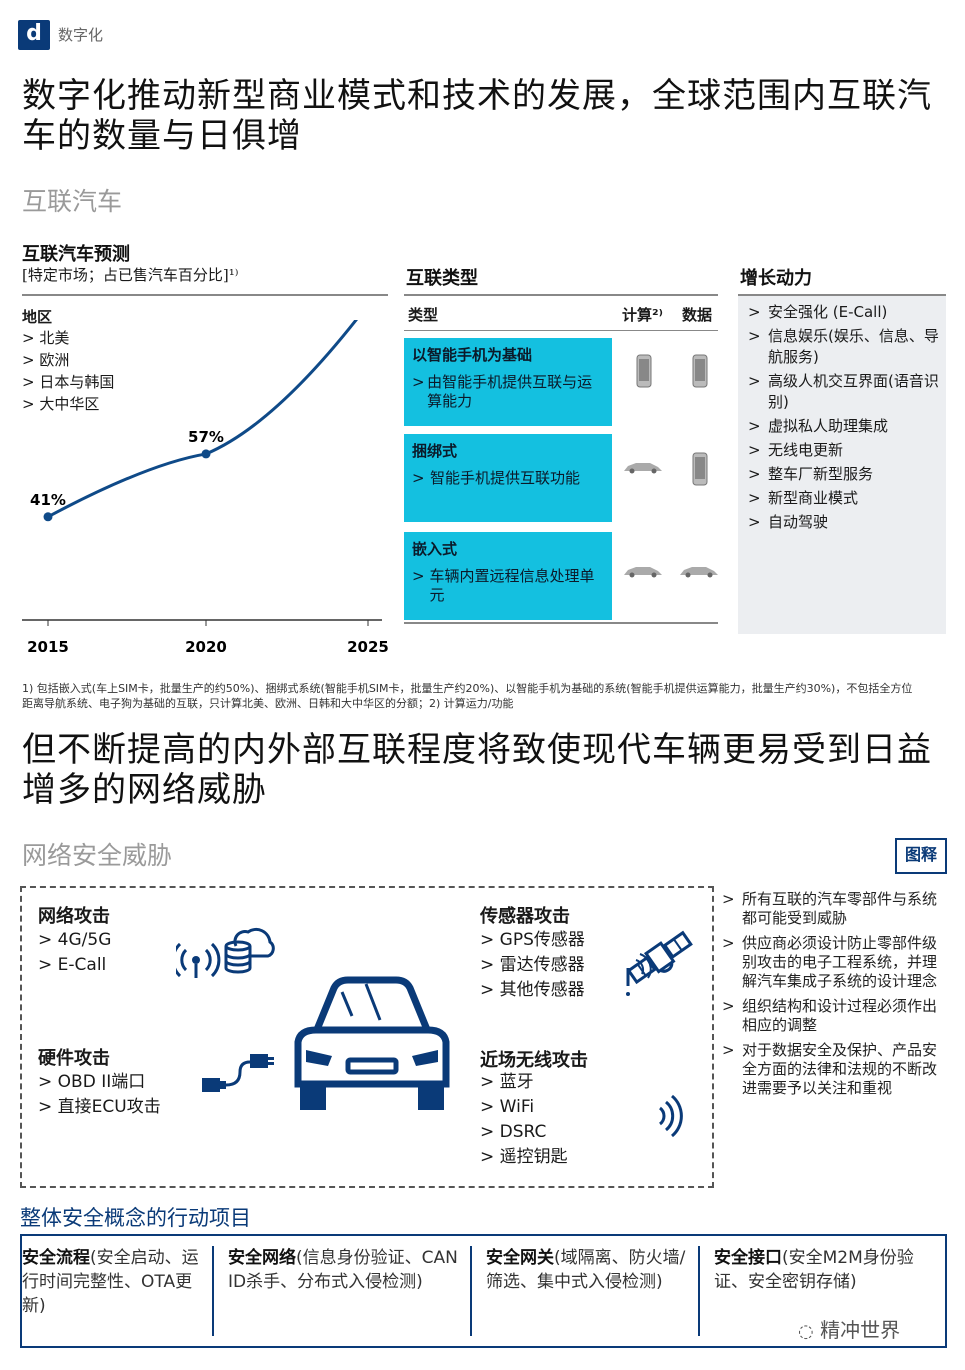  Describe the element at coordinates (843, 391) in the screenshot. I see `list-item: > 高级人机交互界面(语音识别)` at that location.